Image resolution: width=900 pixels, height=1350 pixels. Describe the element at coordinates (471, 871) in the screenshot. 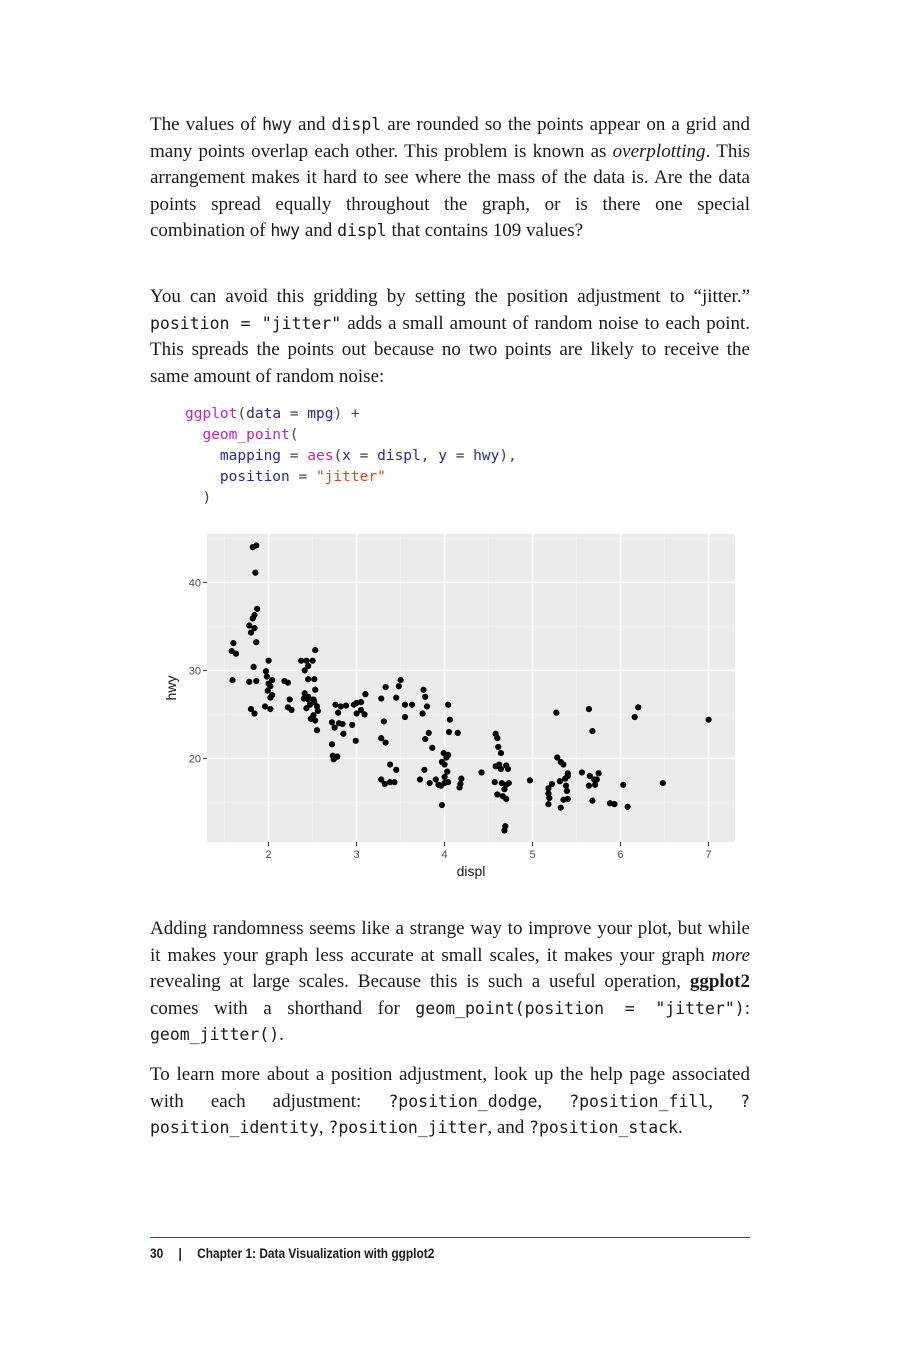

I see `x-axis-title: displ` at that location.